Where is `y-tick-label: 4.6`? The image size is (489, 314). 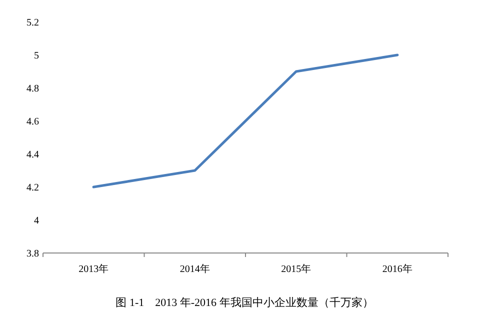 y-tick-label: 4.6 is located at coordinates (32, 122).